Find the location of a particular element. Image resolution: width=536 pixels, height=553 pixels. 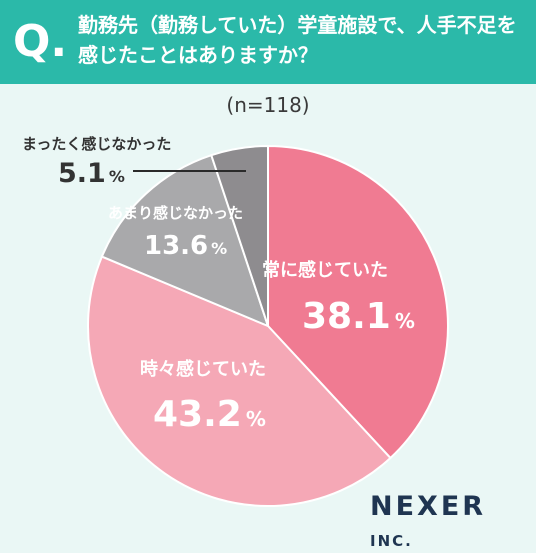

slice-rarely is located at coordinates (185, 240).